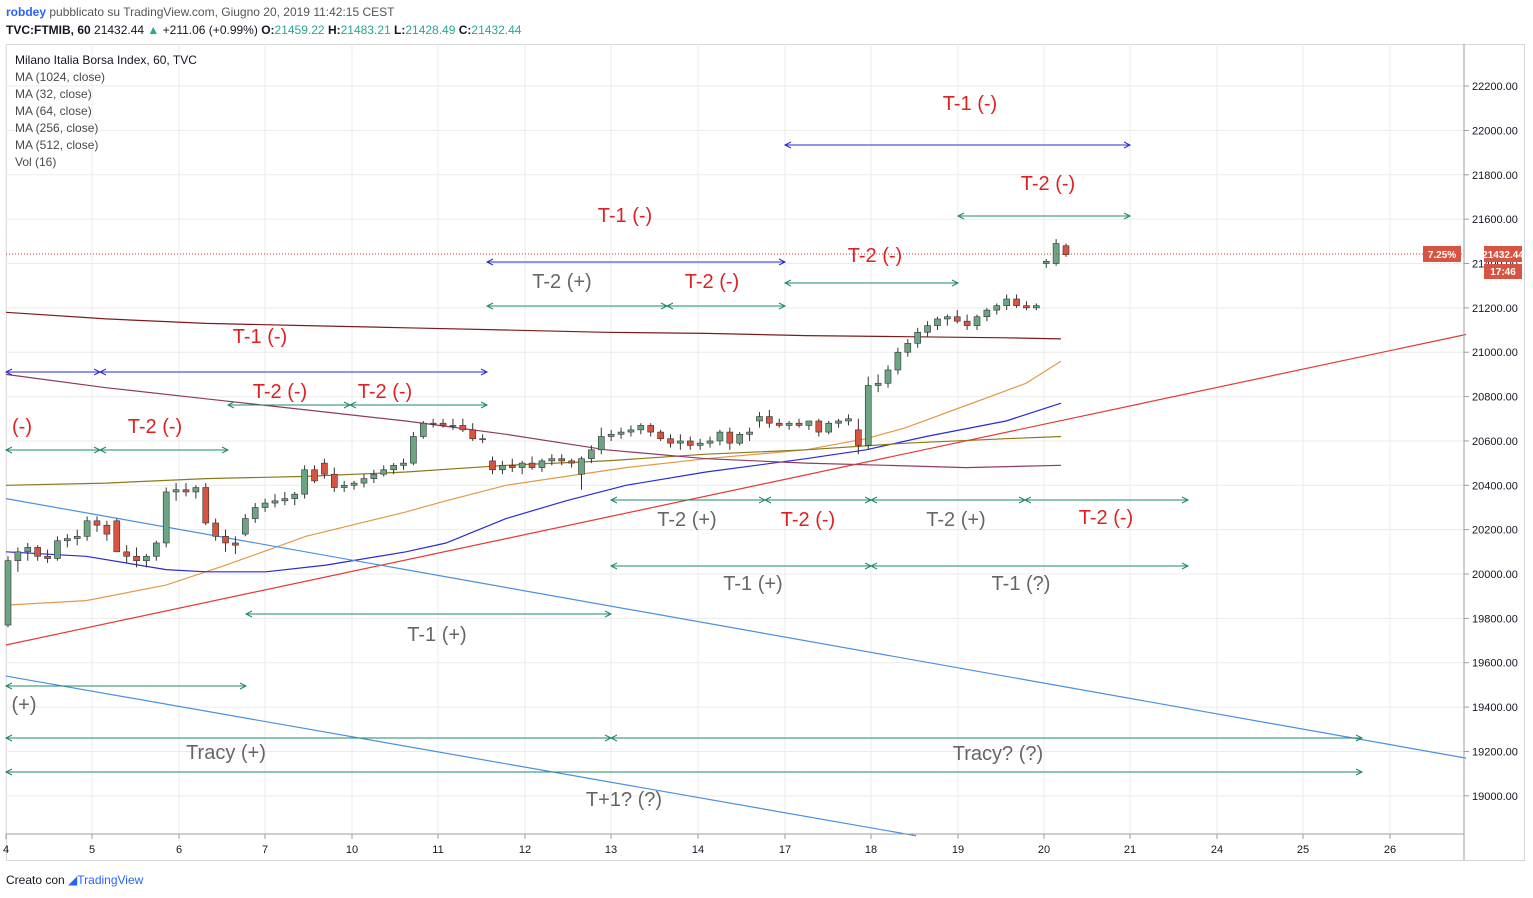 The height and width of the screenshot is (898, 1533). Describe the element at coordinates (1021, 584) in the screenshot. I see `annotation-label: T-1 (?)` at that location.